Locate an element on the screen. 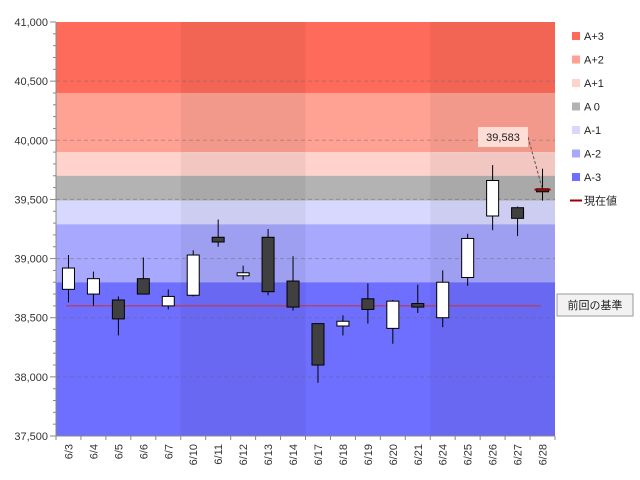 This screenshot has width=640, height=480. current-value-label: 39,583 is located at coordinates (503, 138).